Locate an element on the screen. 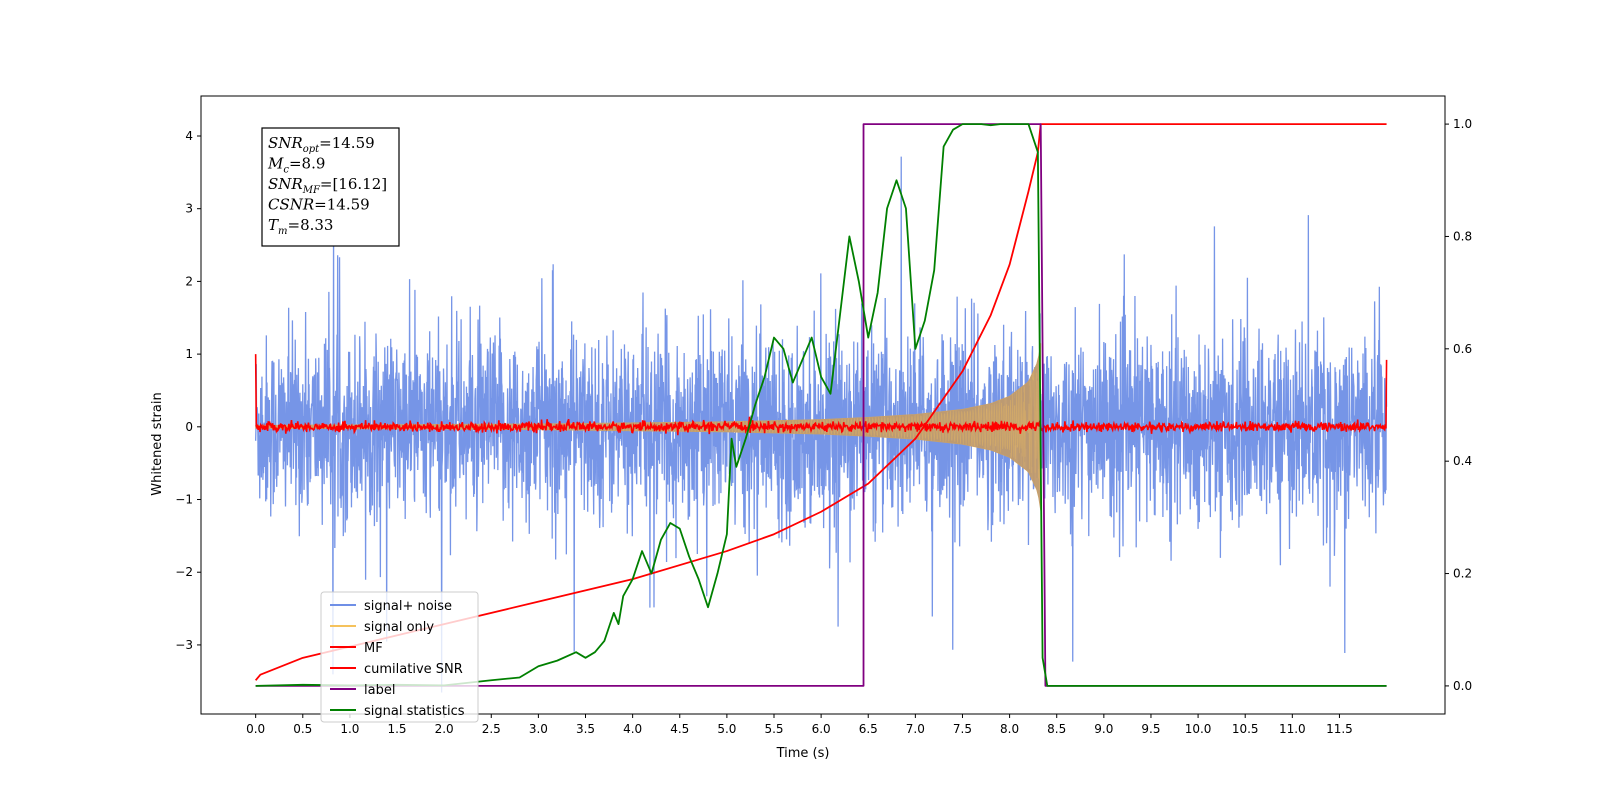  y-right-tick-label: 0.0 is located at coordinates (1462, 686).